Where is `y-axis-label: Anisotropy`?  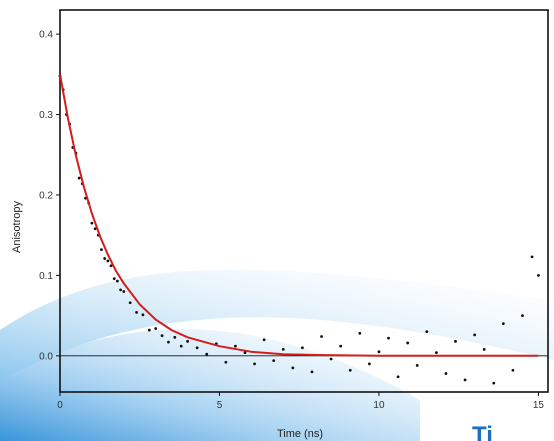
y-axis-label: Anisotropy is located at coordinates (17, 227).